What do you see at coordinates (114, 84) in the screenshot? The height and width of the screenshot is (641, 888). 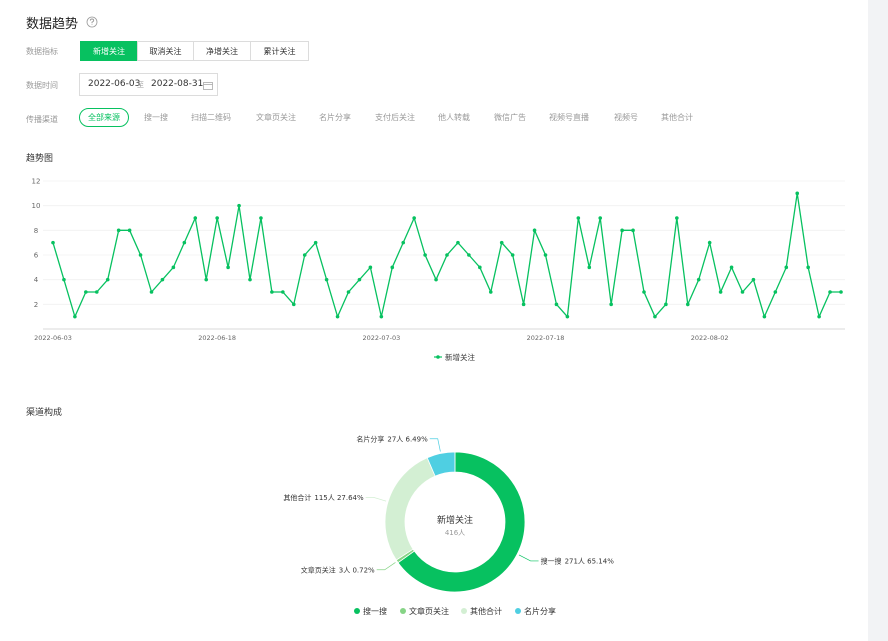 I see `date-start: 2022-06-03` at bounding box center [114, 84].